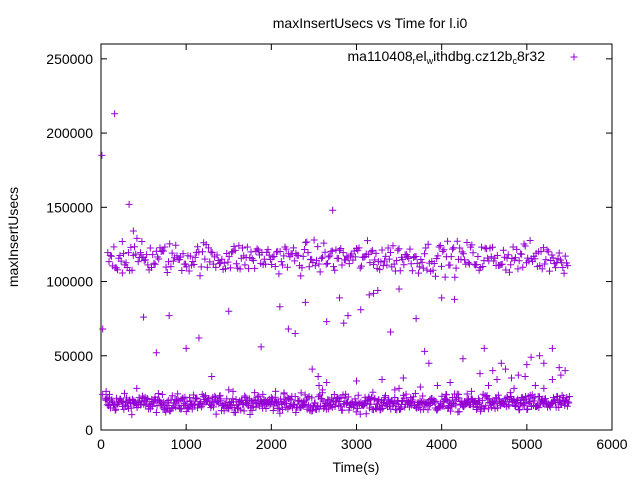  Describe the element at coordinates (531, 56) in the screenshot. I see `legend-label-part-3: 8r32` at that location.